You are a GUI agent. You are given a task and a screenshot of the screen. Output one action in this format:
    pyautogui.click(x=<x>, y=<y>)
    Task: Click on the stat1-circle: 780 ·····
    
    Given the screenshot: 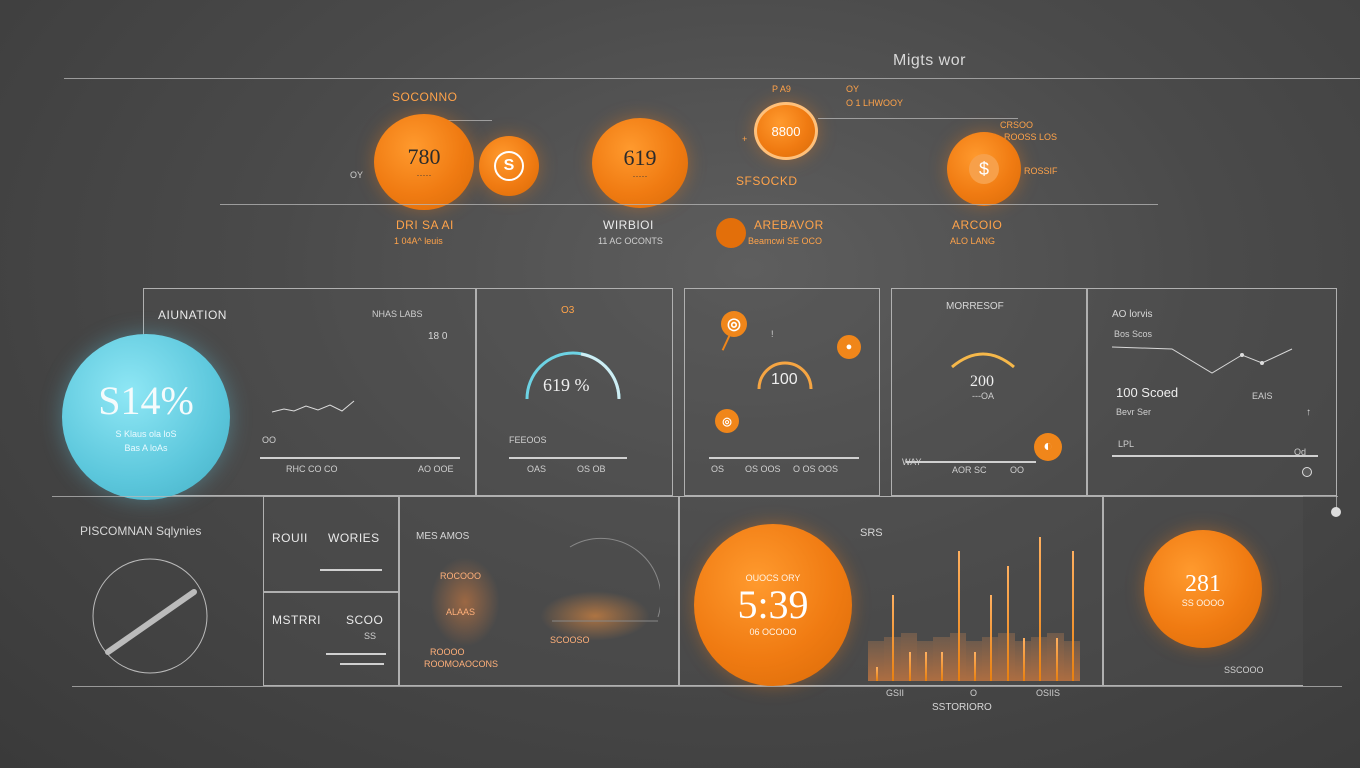 What is the action you would take?
    pyautogui.click(x=424, y=162)
    